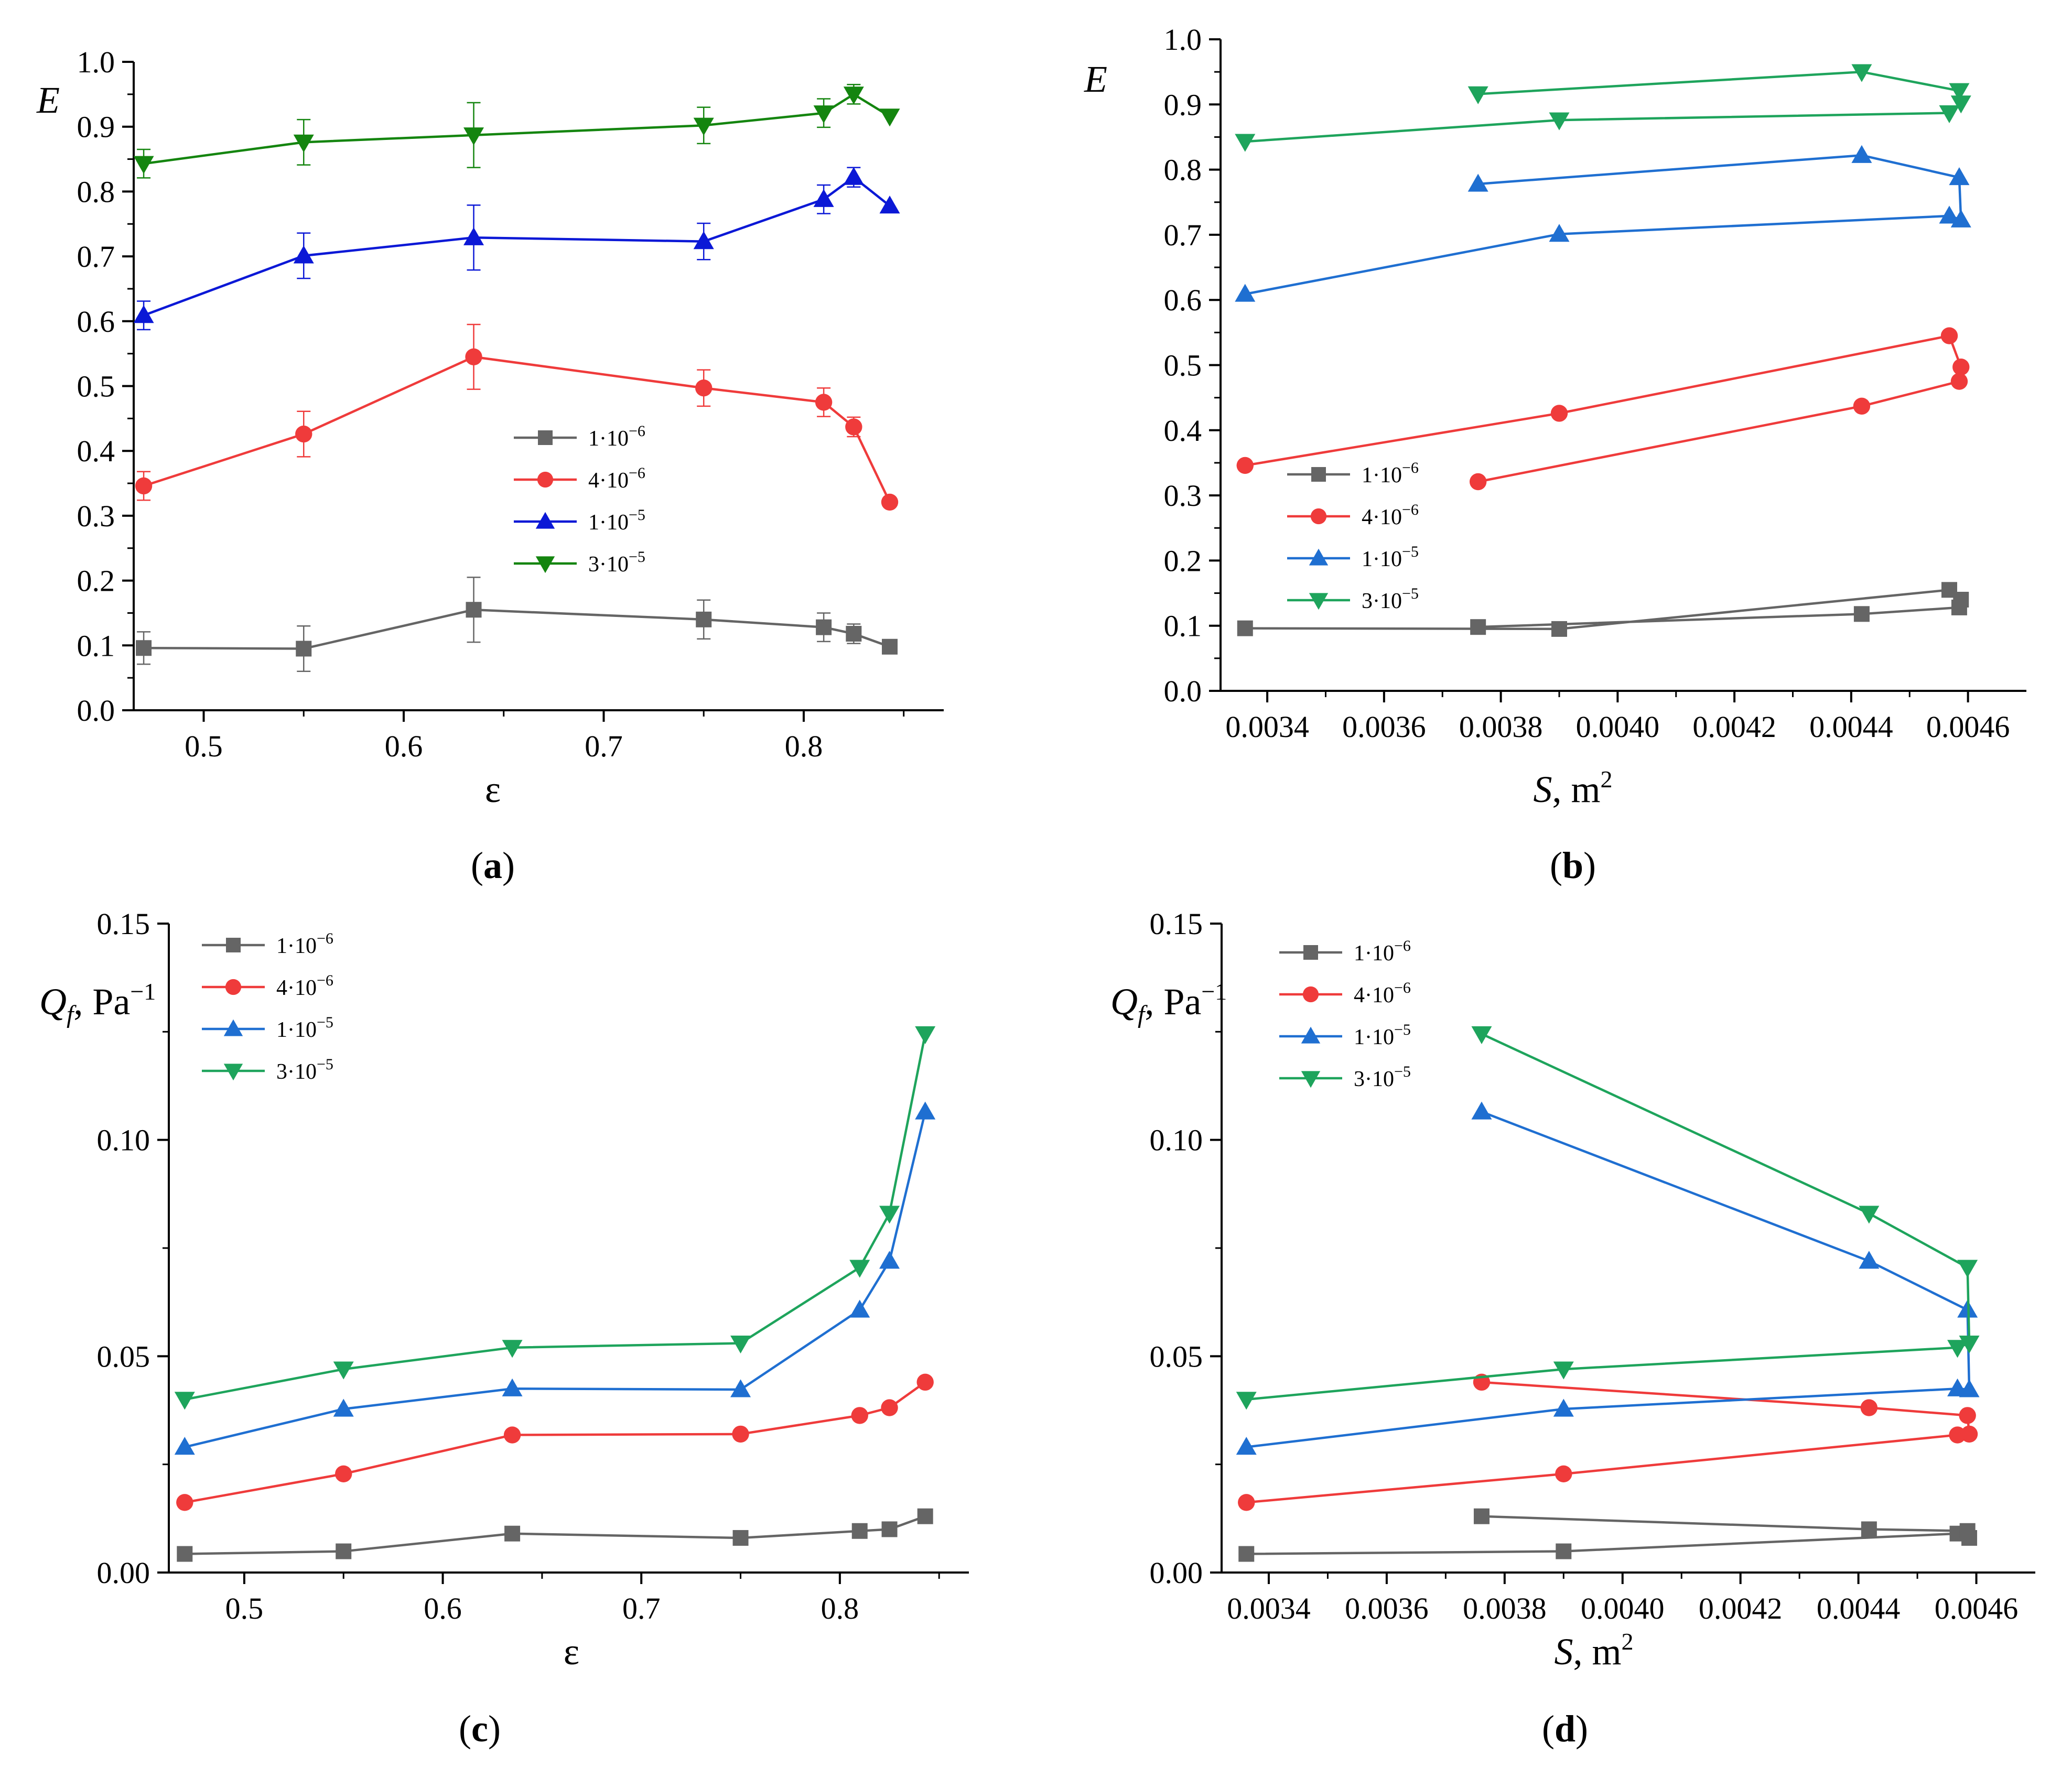 The image size is (2072, 1778). Describe the element at coordinates (604, 746) in the screenshot. I see `x-tick-label: 0.7` at that location.